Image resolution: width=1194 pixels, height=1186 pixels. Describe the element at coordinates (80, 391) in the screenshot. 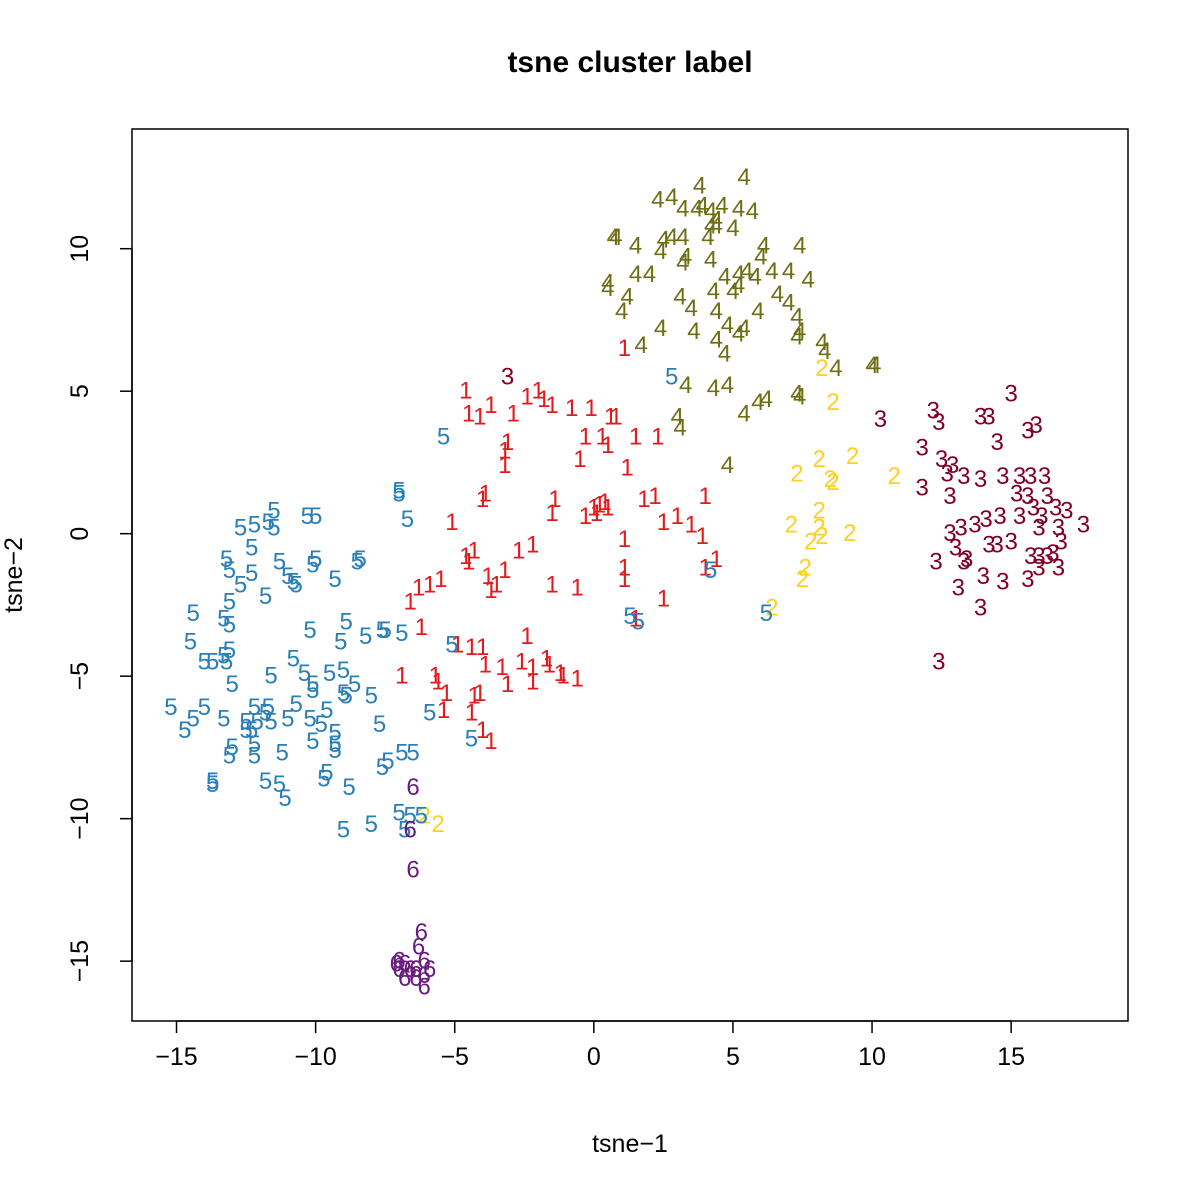

I see `y-tick-label: 5` at that location.